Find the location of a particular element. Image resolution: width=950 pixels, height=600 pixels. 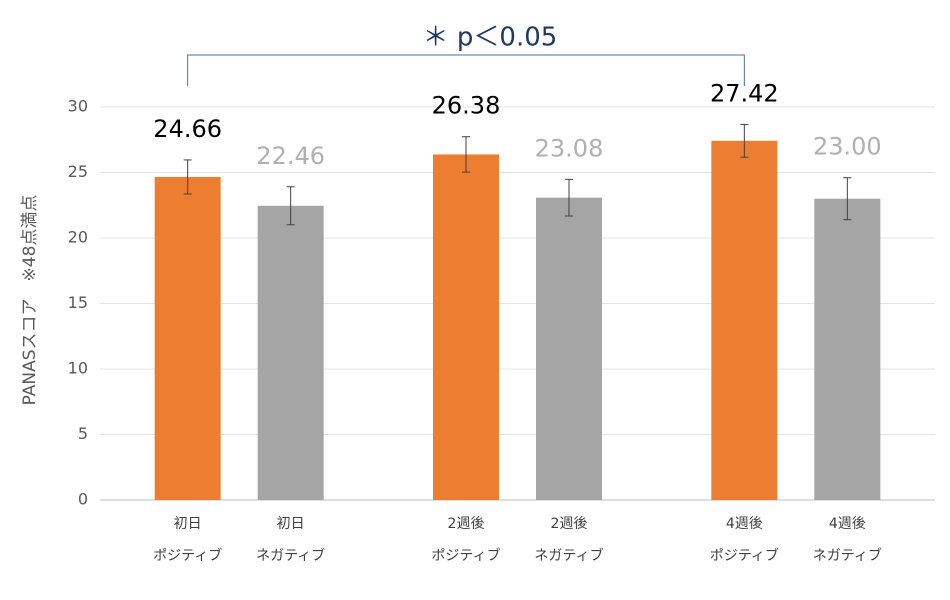

y-tick-label: 25 is located at coordinates (78, 171).